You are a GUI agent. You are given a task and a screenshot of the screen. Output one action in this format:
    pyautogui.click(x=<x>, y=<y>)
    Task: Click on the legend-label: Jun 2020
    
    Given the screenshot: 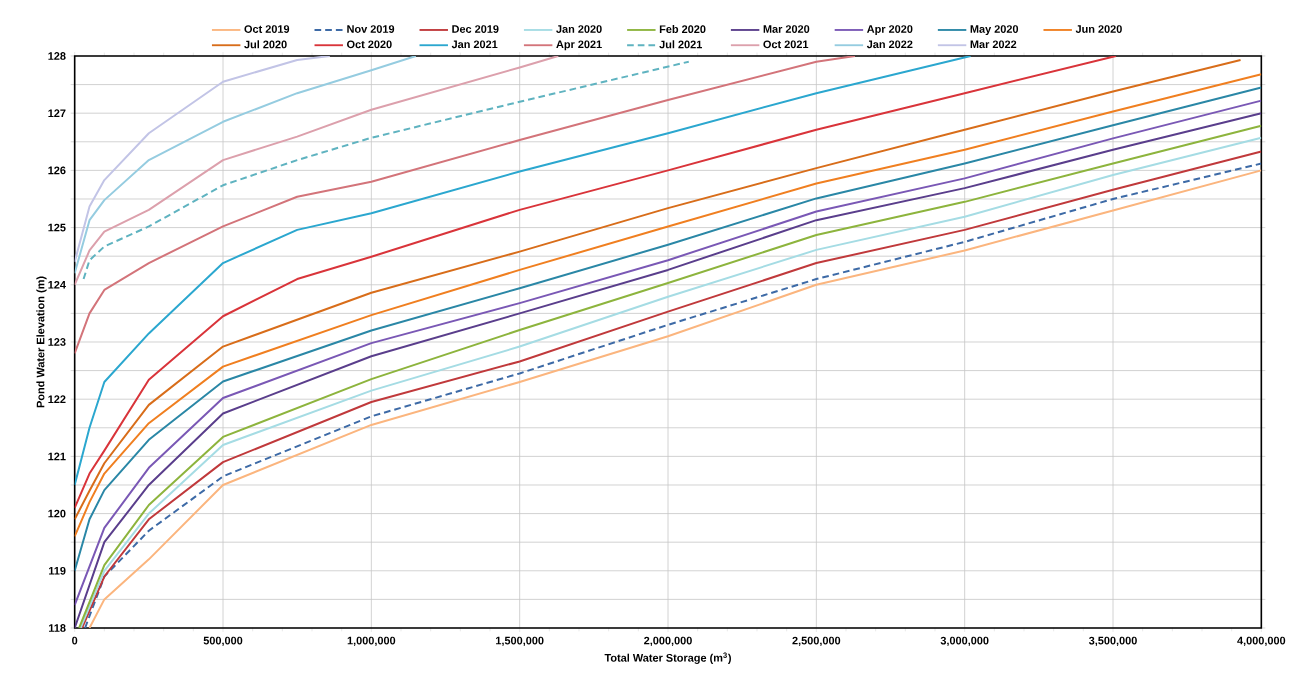 What is the action you would take?
    pyautogui.click(x=1098, y=29)
    